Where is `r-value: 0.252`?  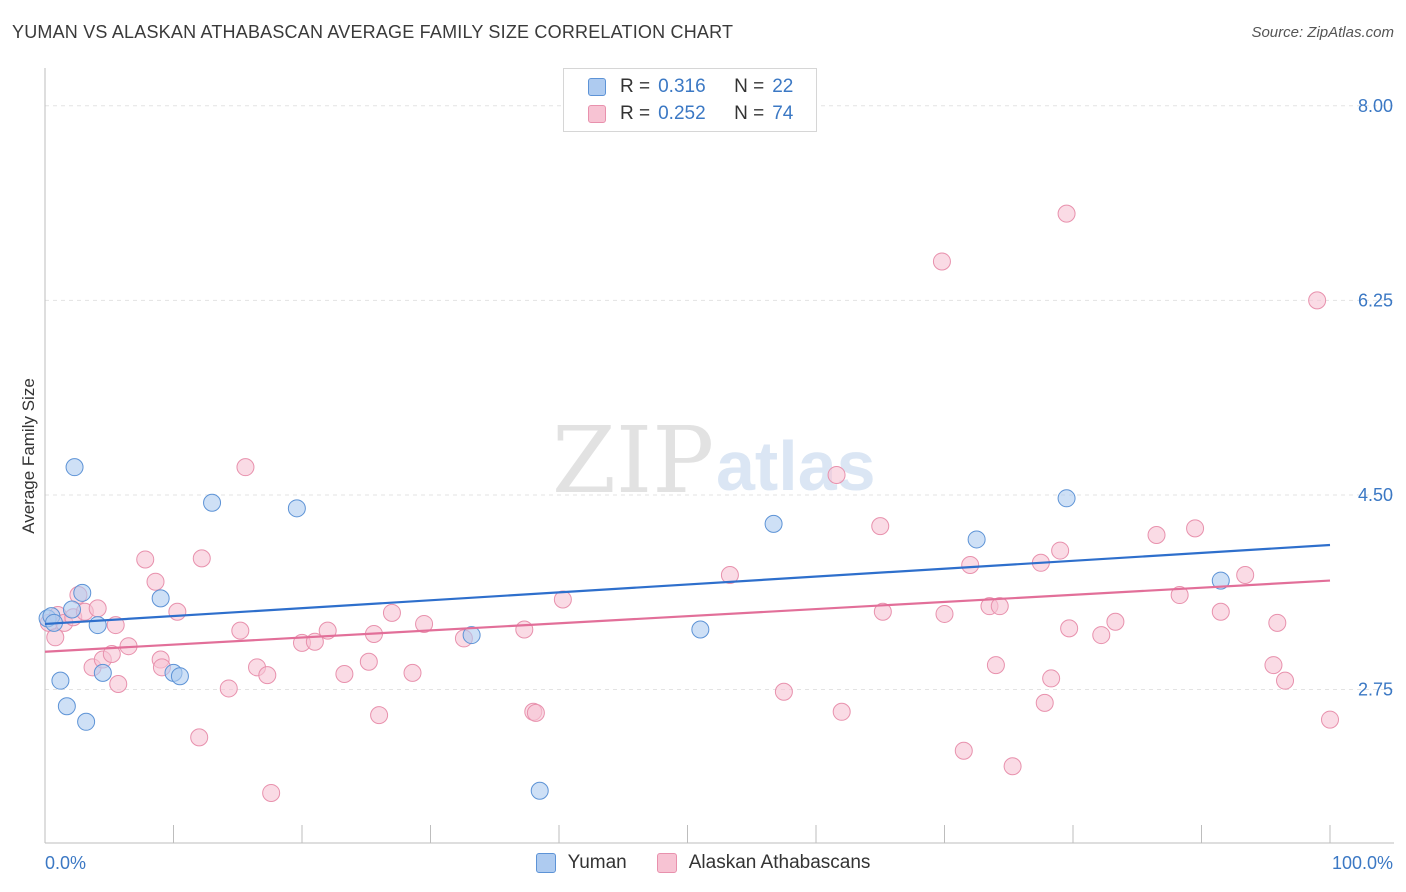
r-value: 0.252 is located at coordinates (682, 113).